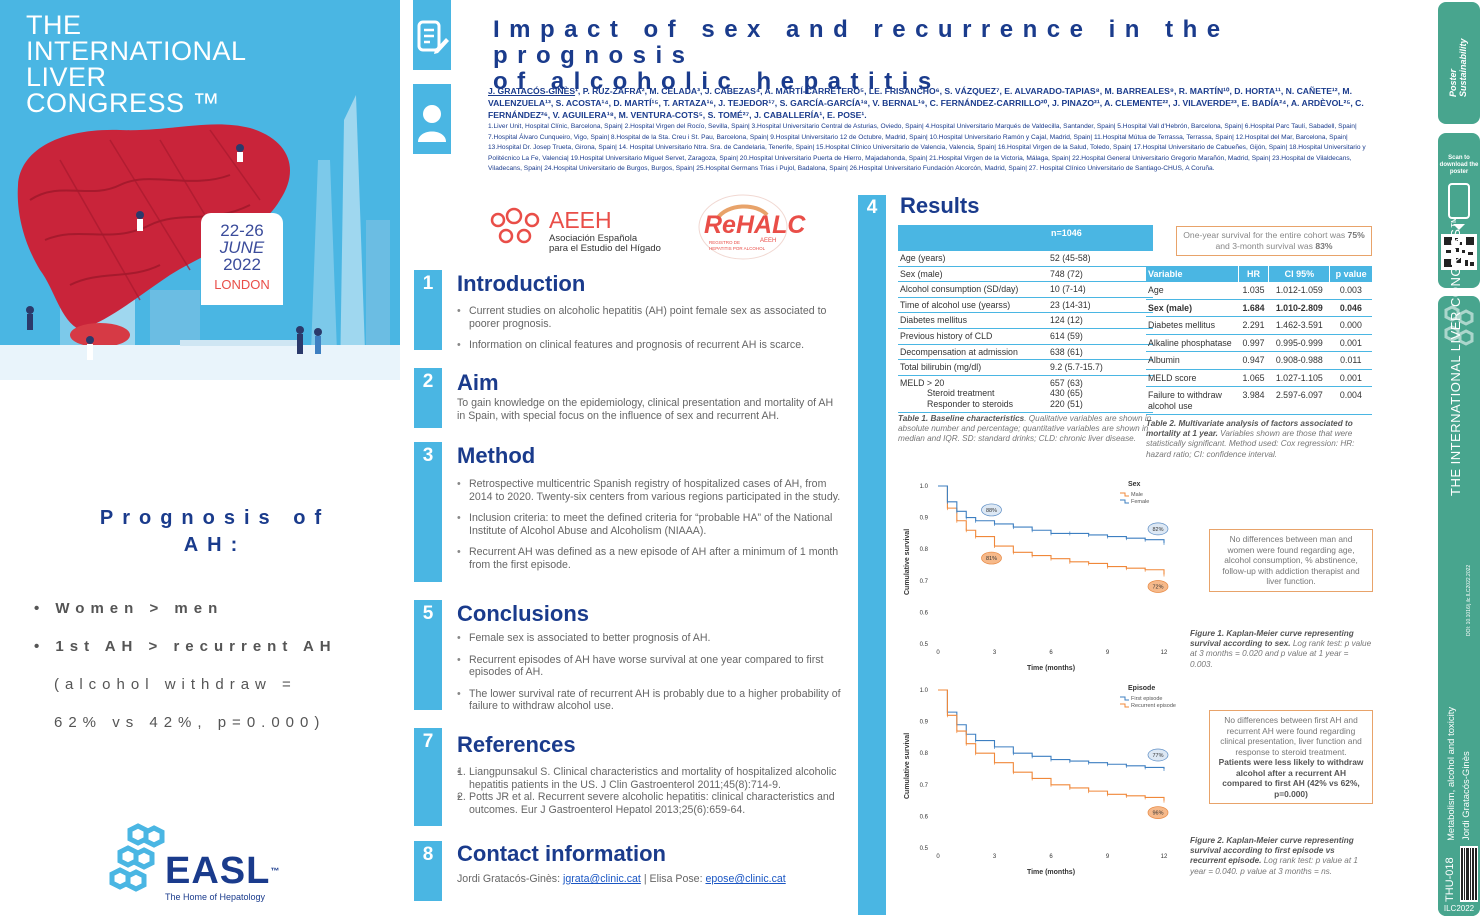  Describe the element at coordinates (1157, 530) in the screenshot. I see `annotation-label: 82%` at that location.